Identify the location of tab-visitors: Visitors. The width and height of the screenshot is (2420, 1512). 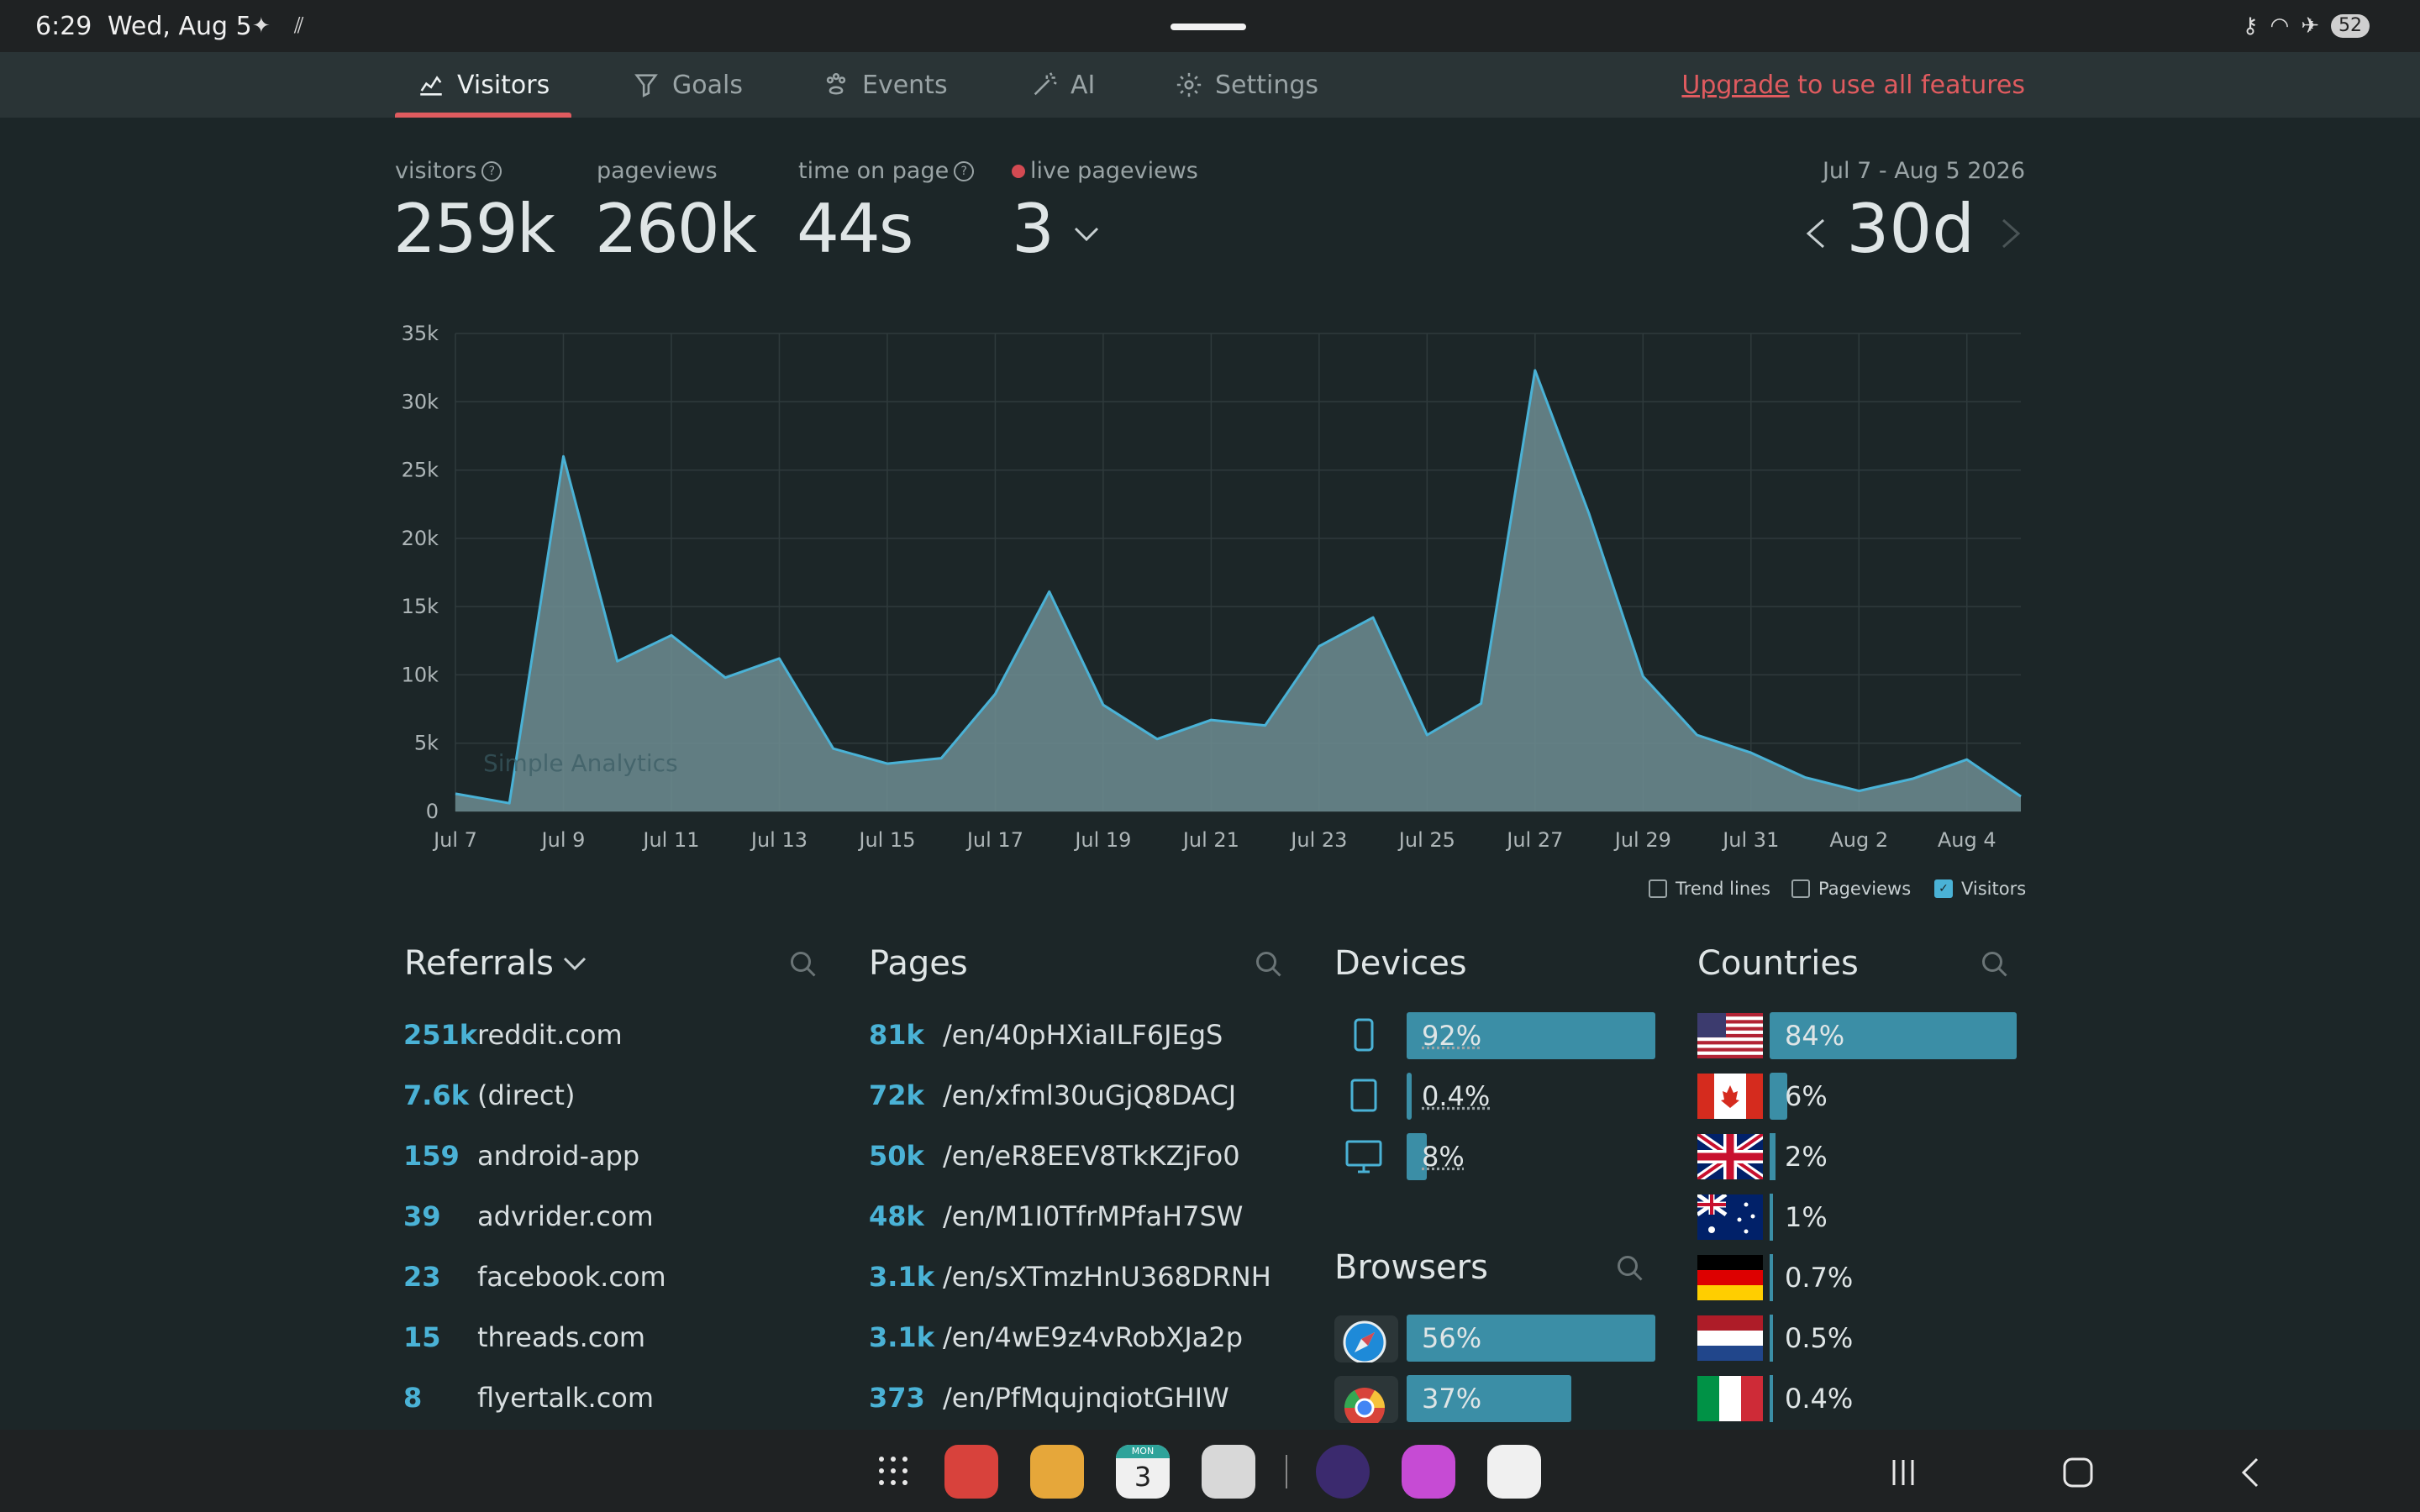
(483, 85).